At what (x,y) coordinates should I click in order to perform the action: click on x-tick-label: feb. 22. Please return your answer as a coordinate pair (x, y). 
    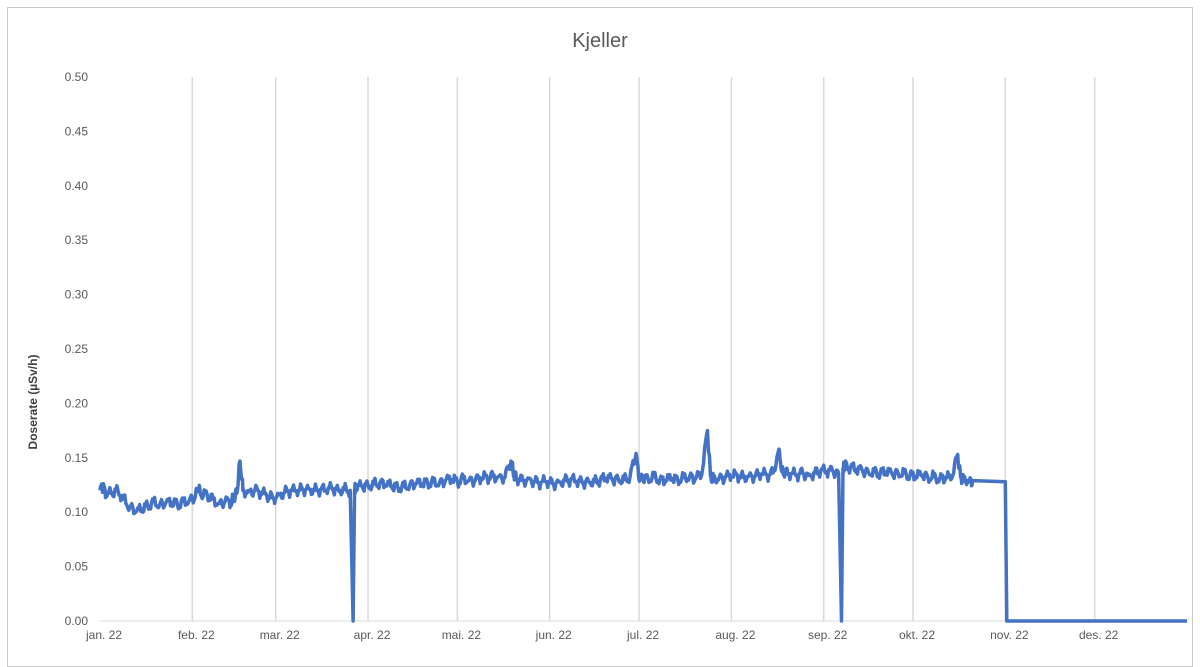
    Looking at the image, I should click on (196, 635).